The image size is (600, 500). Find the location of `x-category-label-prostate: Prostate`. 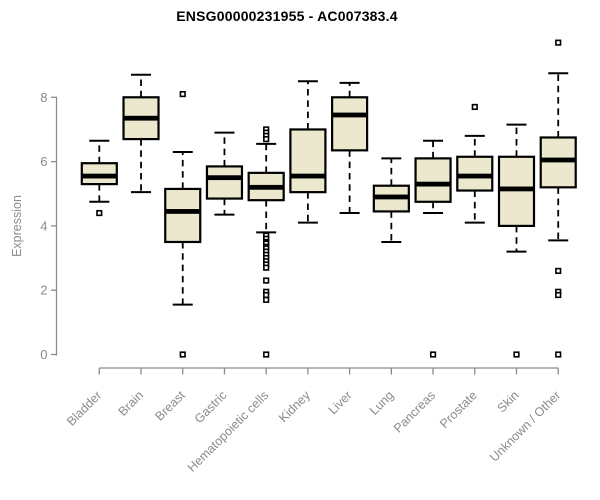

x-category-label-prostate: Prostate is located at coordinates (458, 409).